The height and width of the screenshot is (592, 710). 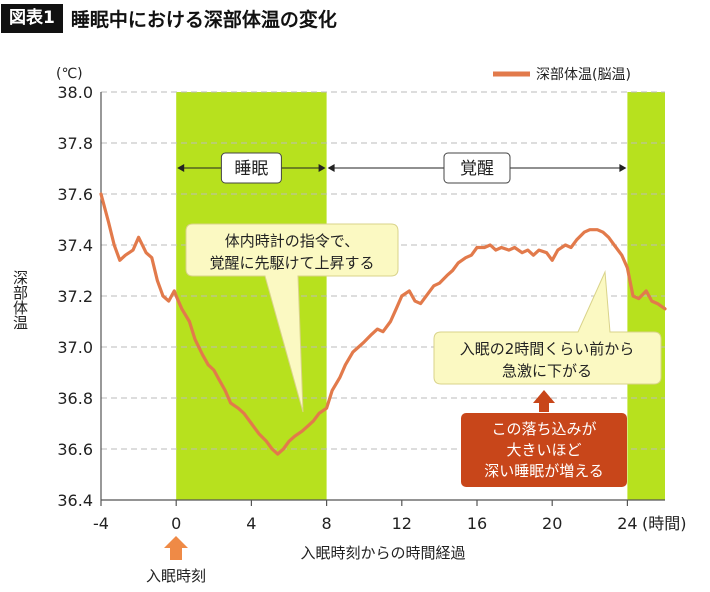 I want to click on y-tick-36.4: 36.4, so click(x=75, y=500).